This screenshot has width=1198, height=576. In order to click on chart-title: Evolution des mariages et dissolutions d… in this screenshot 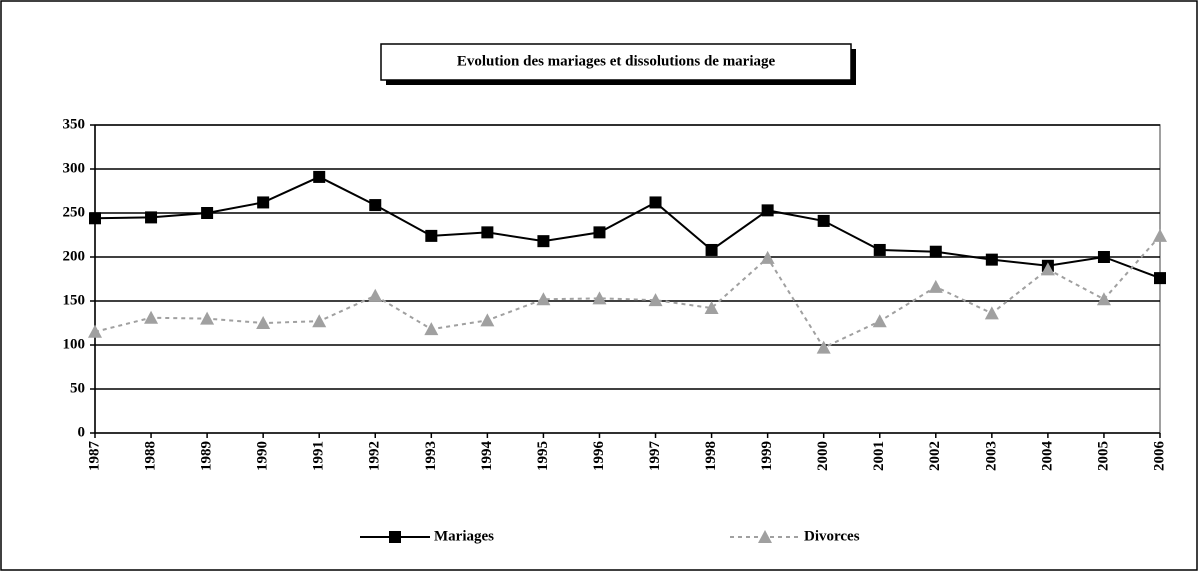, I will do `click(616, 61)`.